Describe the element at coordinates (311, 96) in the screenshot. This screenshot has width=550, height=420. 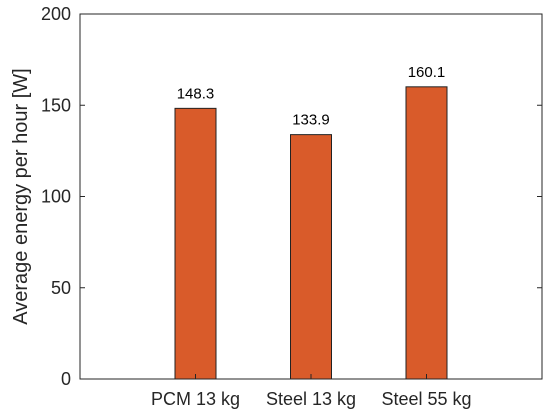
I see `data-labels-layer: 148.3 133.9 160.1` at that location.